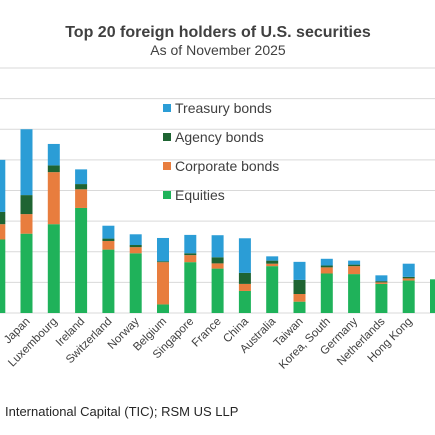 The width and height of the screenshot is (435, 435). I want to click on source-note: International Capital (TIC); RSM US LLP, so click(121, 411).